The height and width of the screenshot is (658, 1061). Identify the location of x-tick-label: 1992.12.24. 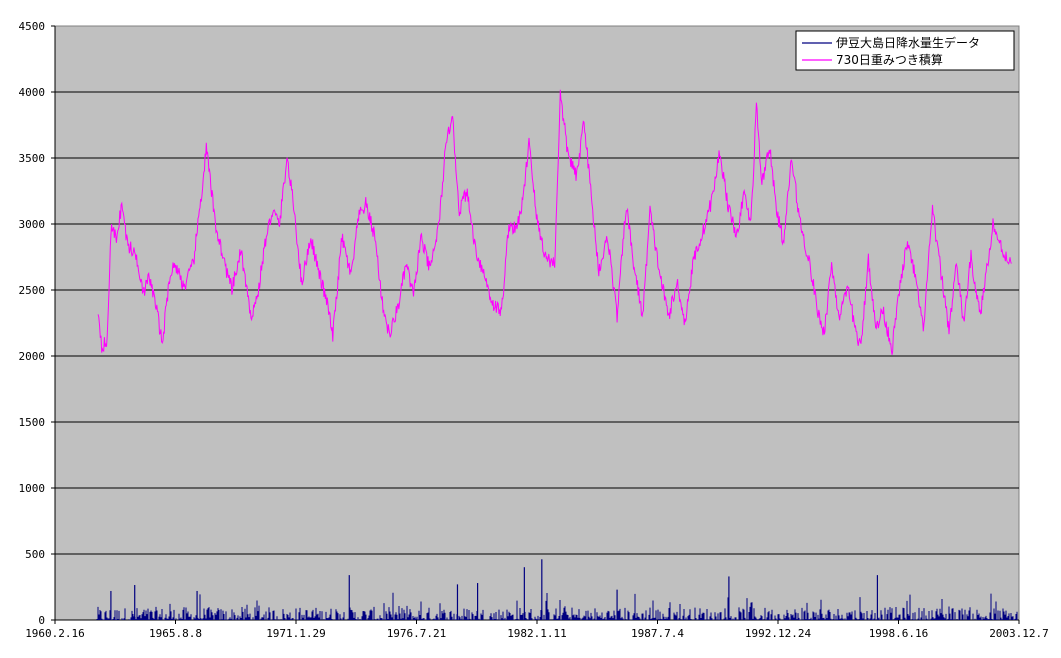
(778, 633).